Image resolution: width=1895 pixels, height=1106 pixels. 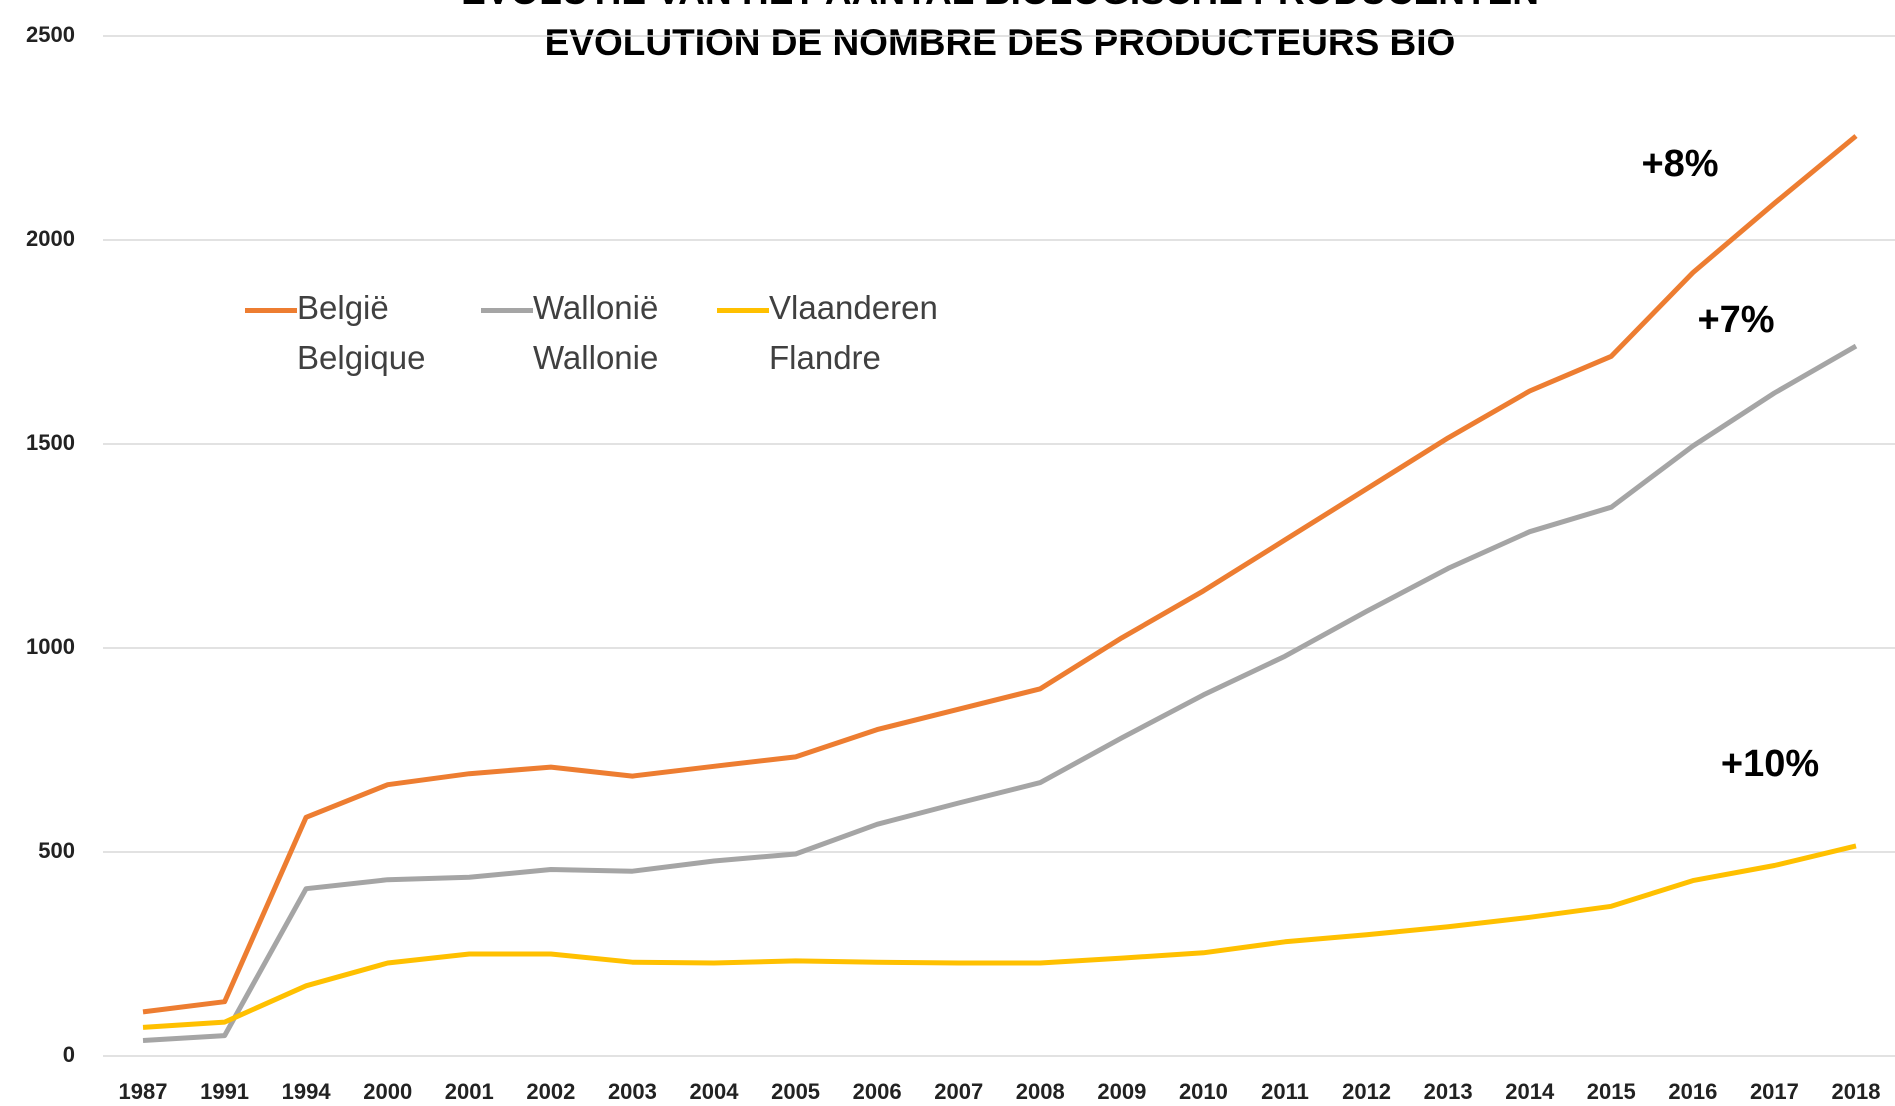 I want to click on x-tick-label: 2013, so click(x=1448, y=1091).